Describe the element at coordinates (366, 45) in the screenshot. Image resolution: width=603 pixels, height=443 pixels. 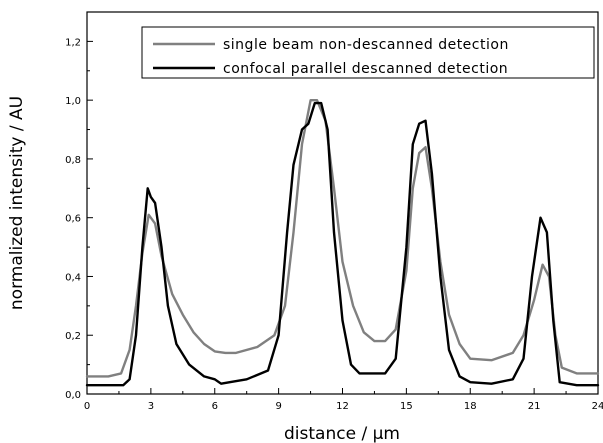
I see `legend-label-series-1: single beam non-descanned detection` at that location.